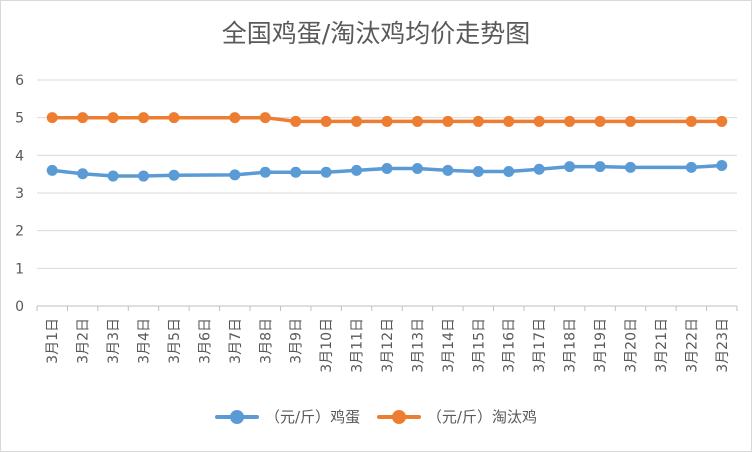  Describe the element at coordinates (266, 341) in the screenshot. I see `x-tick-label-7: 3月8日` at that location.